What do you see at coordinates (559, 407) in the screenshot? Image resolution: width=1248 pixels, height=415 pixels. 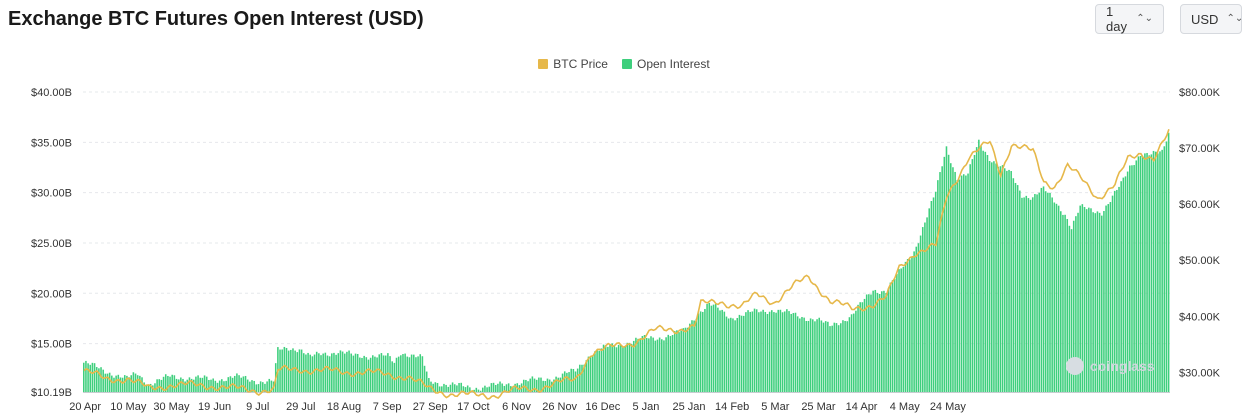 I see `x-tick: 26 Nov` at bounding box center [559, 407].